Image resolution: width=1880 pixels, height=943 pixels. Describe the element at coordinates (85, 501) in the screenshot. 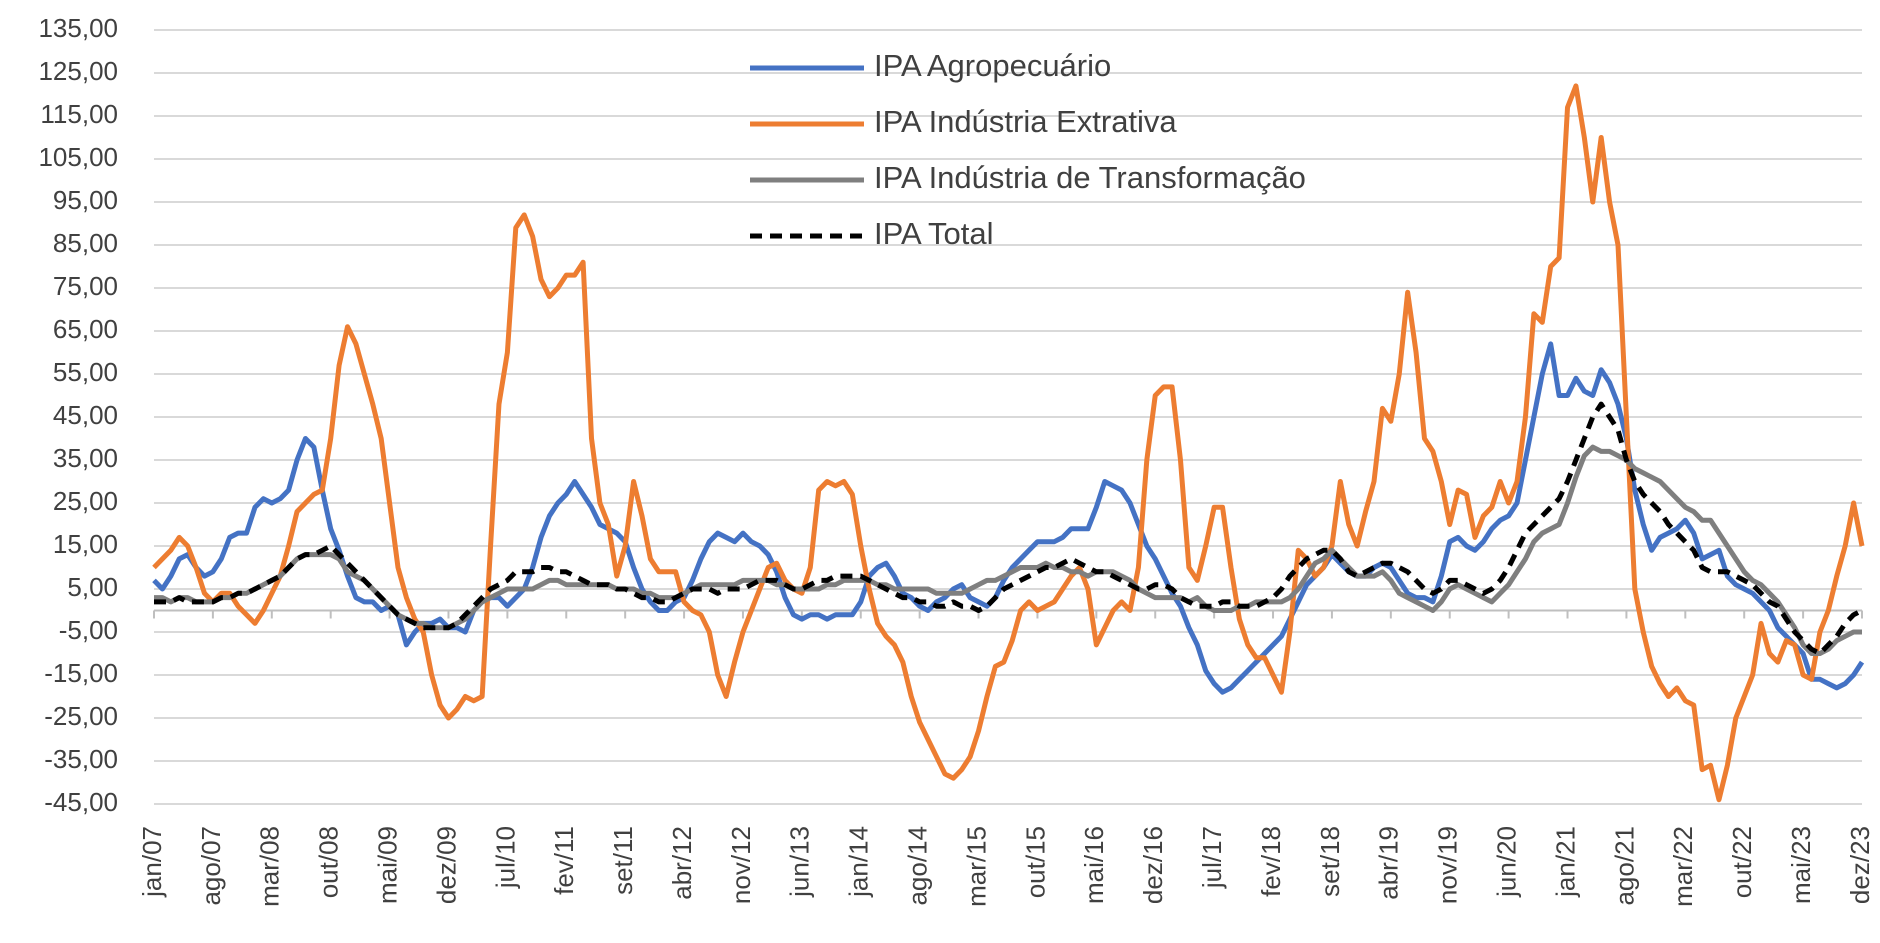

I see `y-tick-label: 25,00` at that location.